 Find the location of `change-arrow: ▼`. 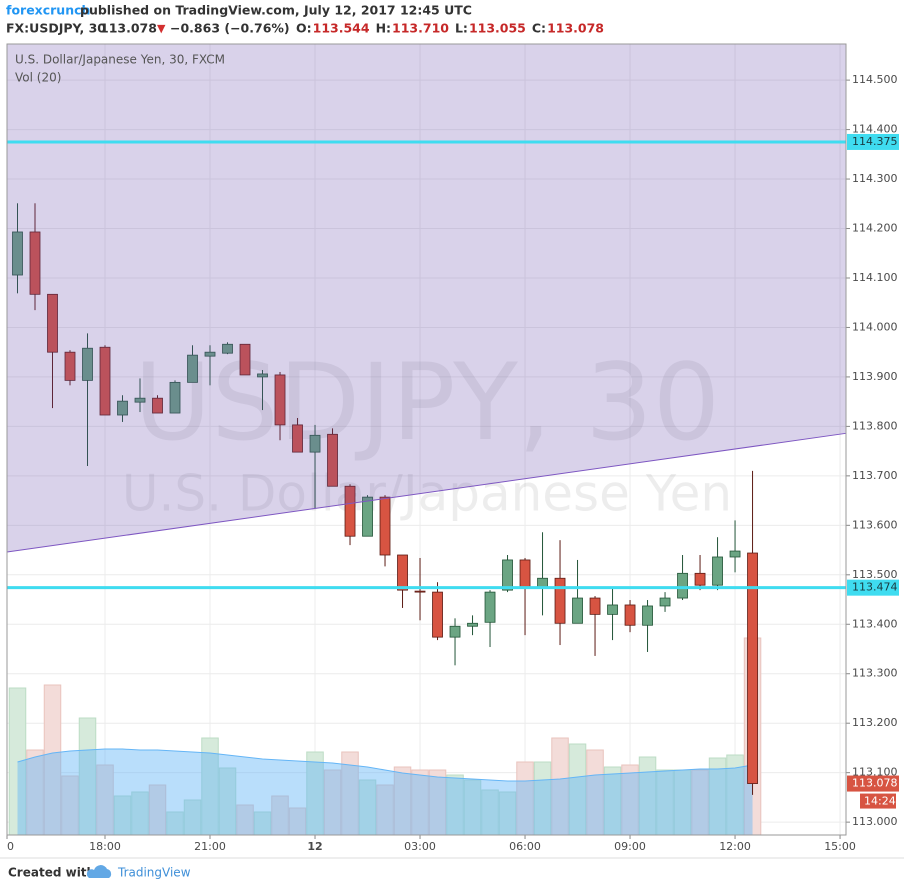

change-arrow: ▼ is located at coordinates (161, 28).